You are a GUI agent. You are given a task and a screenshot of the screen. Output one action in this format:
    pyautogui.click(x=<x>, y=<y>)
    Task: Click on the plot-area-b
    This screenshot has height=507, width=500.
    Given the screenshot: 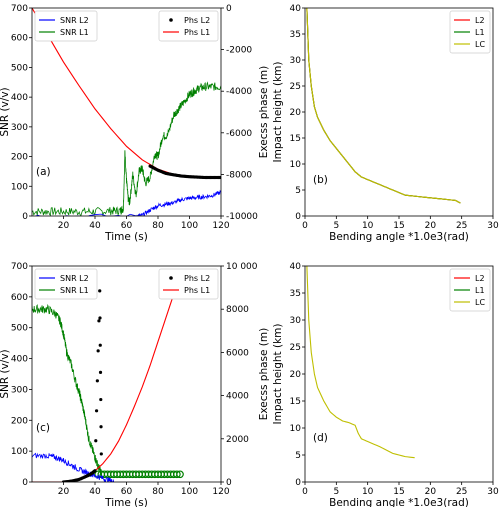 What is the action you would take?
    pyautogui.click(x=383, y=106)
    